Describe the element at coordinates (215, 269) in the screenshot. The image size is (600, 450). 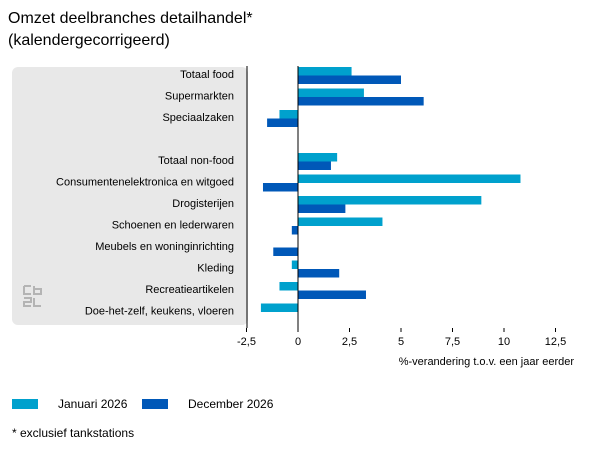
I see `category-label: Kleding` at that location.